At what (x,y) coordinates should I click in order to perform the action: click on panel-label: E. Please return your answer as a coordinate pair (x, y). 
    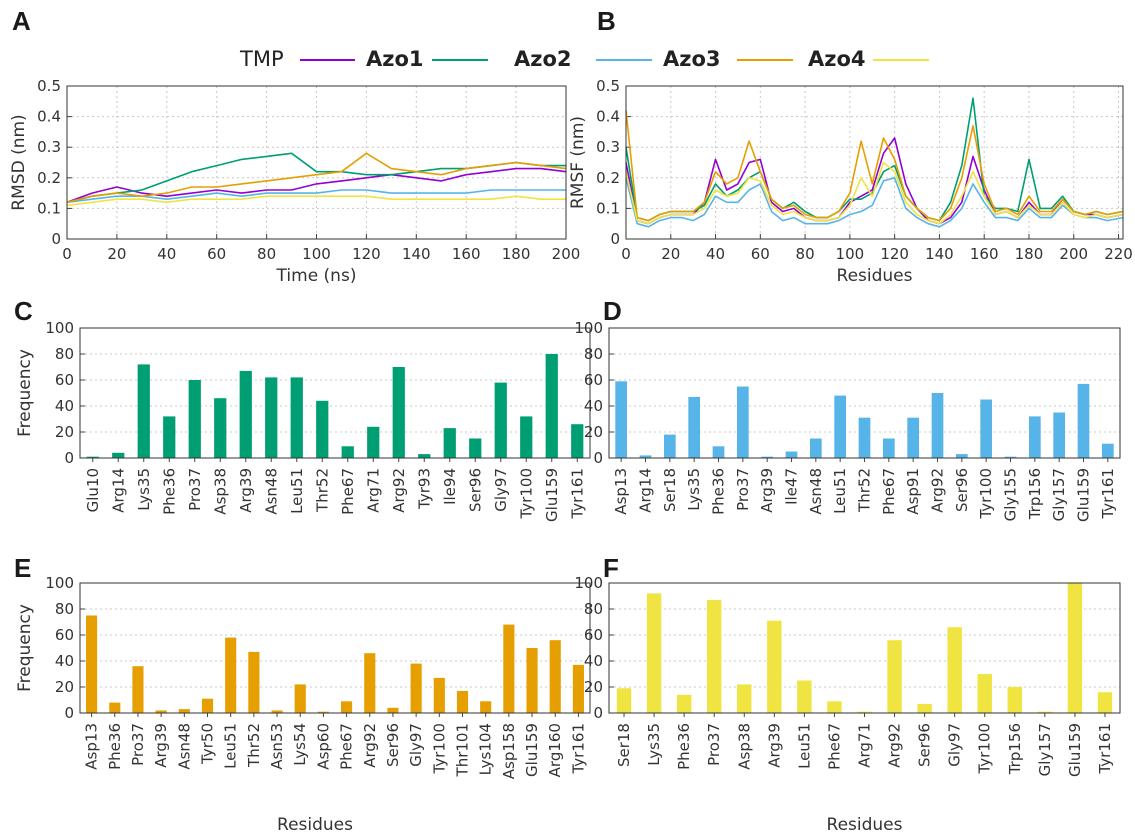
    Looking at the image, I should click on (22, 568).